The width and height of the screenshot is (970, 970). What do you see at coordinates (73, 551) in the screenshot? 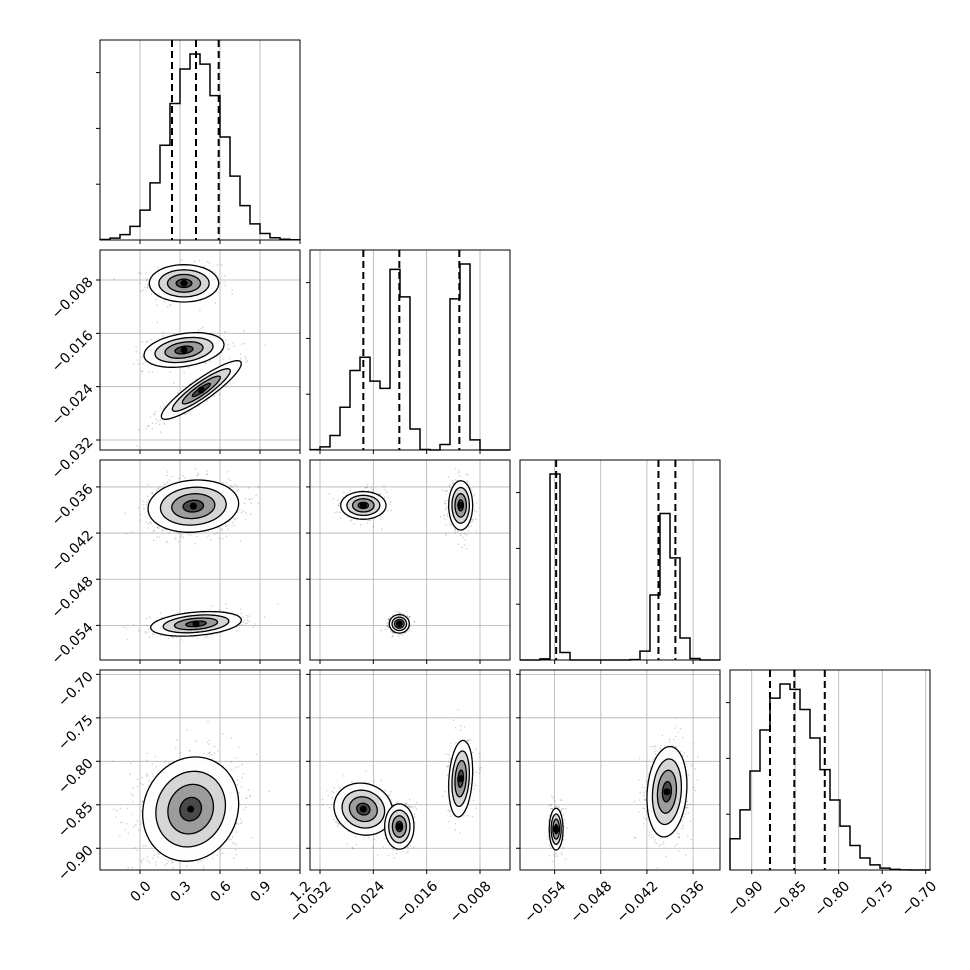
I see `y-tick-label: −0.042` at bounding box center [73, 551].